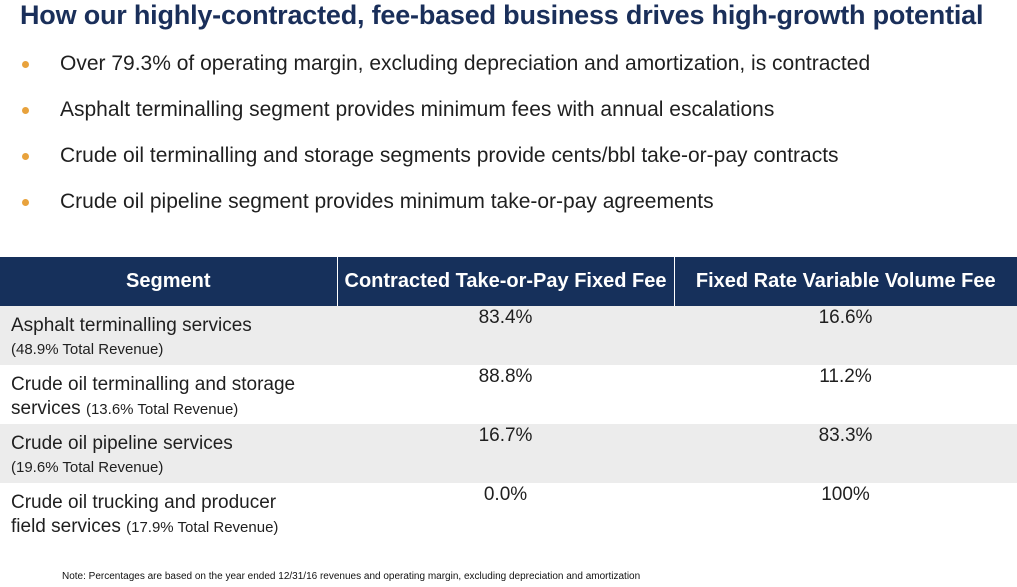 This screenshot has height=587, width=1017. What do you see at coordinates (845, 281) in the screenshot?
I see `header-variable-fee: Fixed Rate Variable Volume Fee` at bounding box center [845, 281].